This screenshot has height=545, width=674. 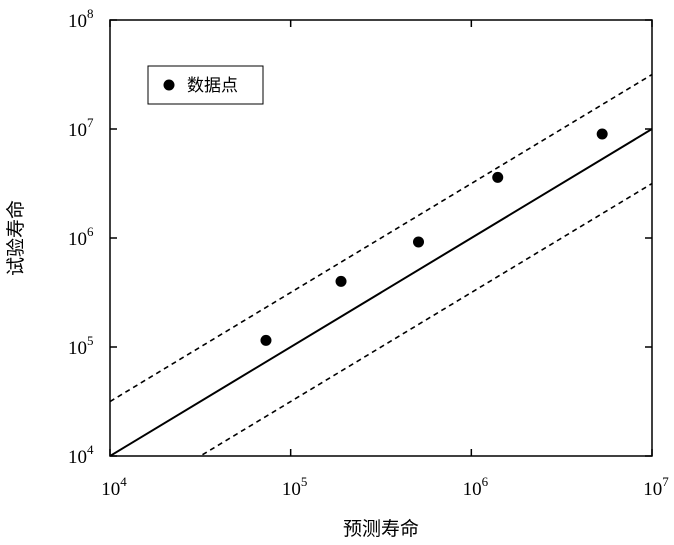 I want to click on y-tick-label-exponent: 4, so click(x=90, y=449).